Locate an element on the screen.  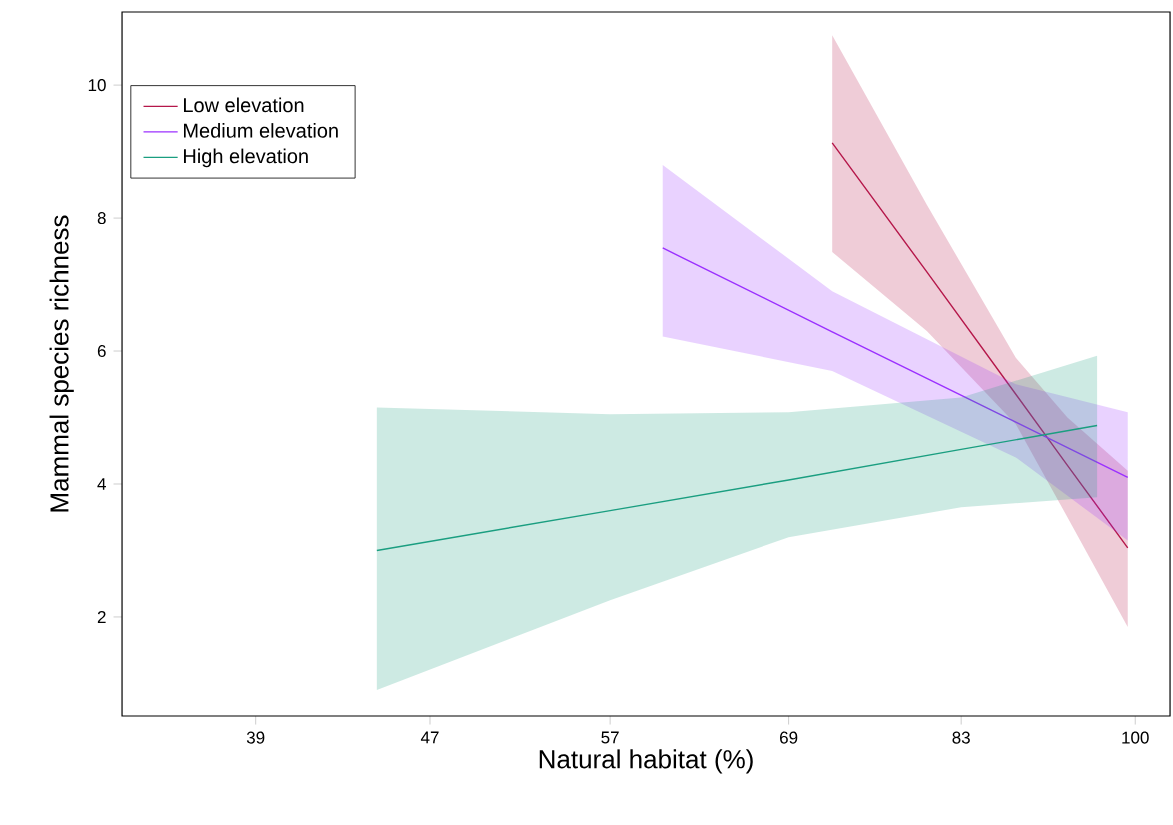
legend-label: High elevation is located at coordinates (246, 158).